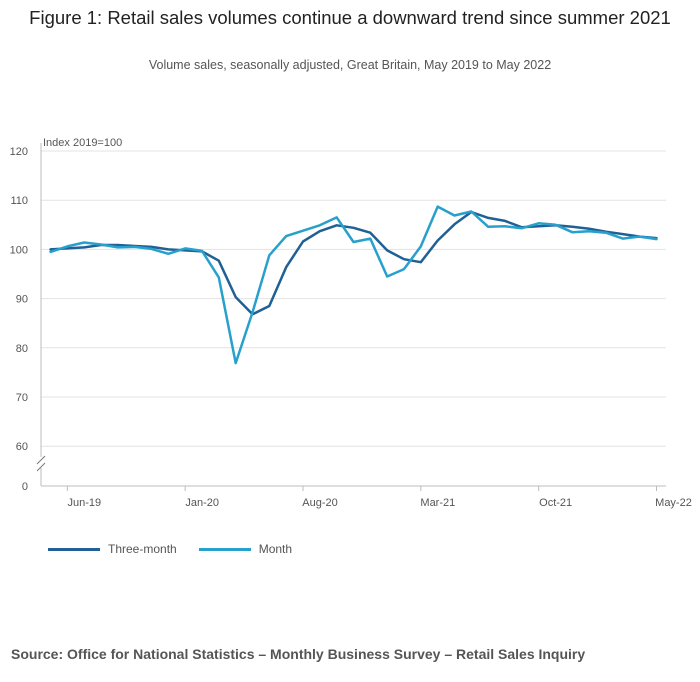 This screenshot has width=700, height=682. I want to click on x-tick-Mar-21: Mar-21, so click(437, 503).